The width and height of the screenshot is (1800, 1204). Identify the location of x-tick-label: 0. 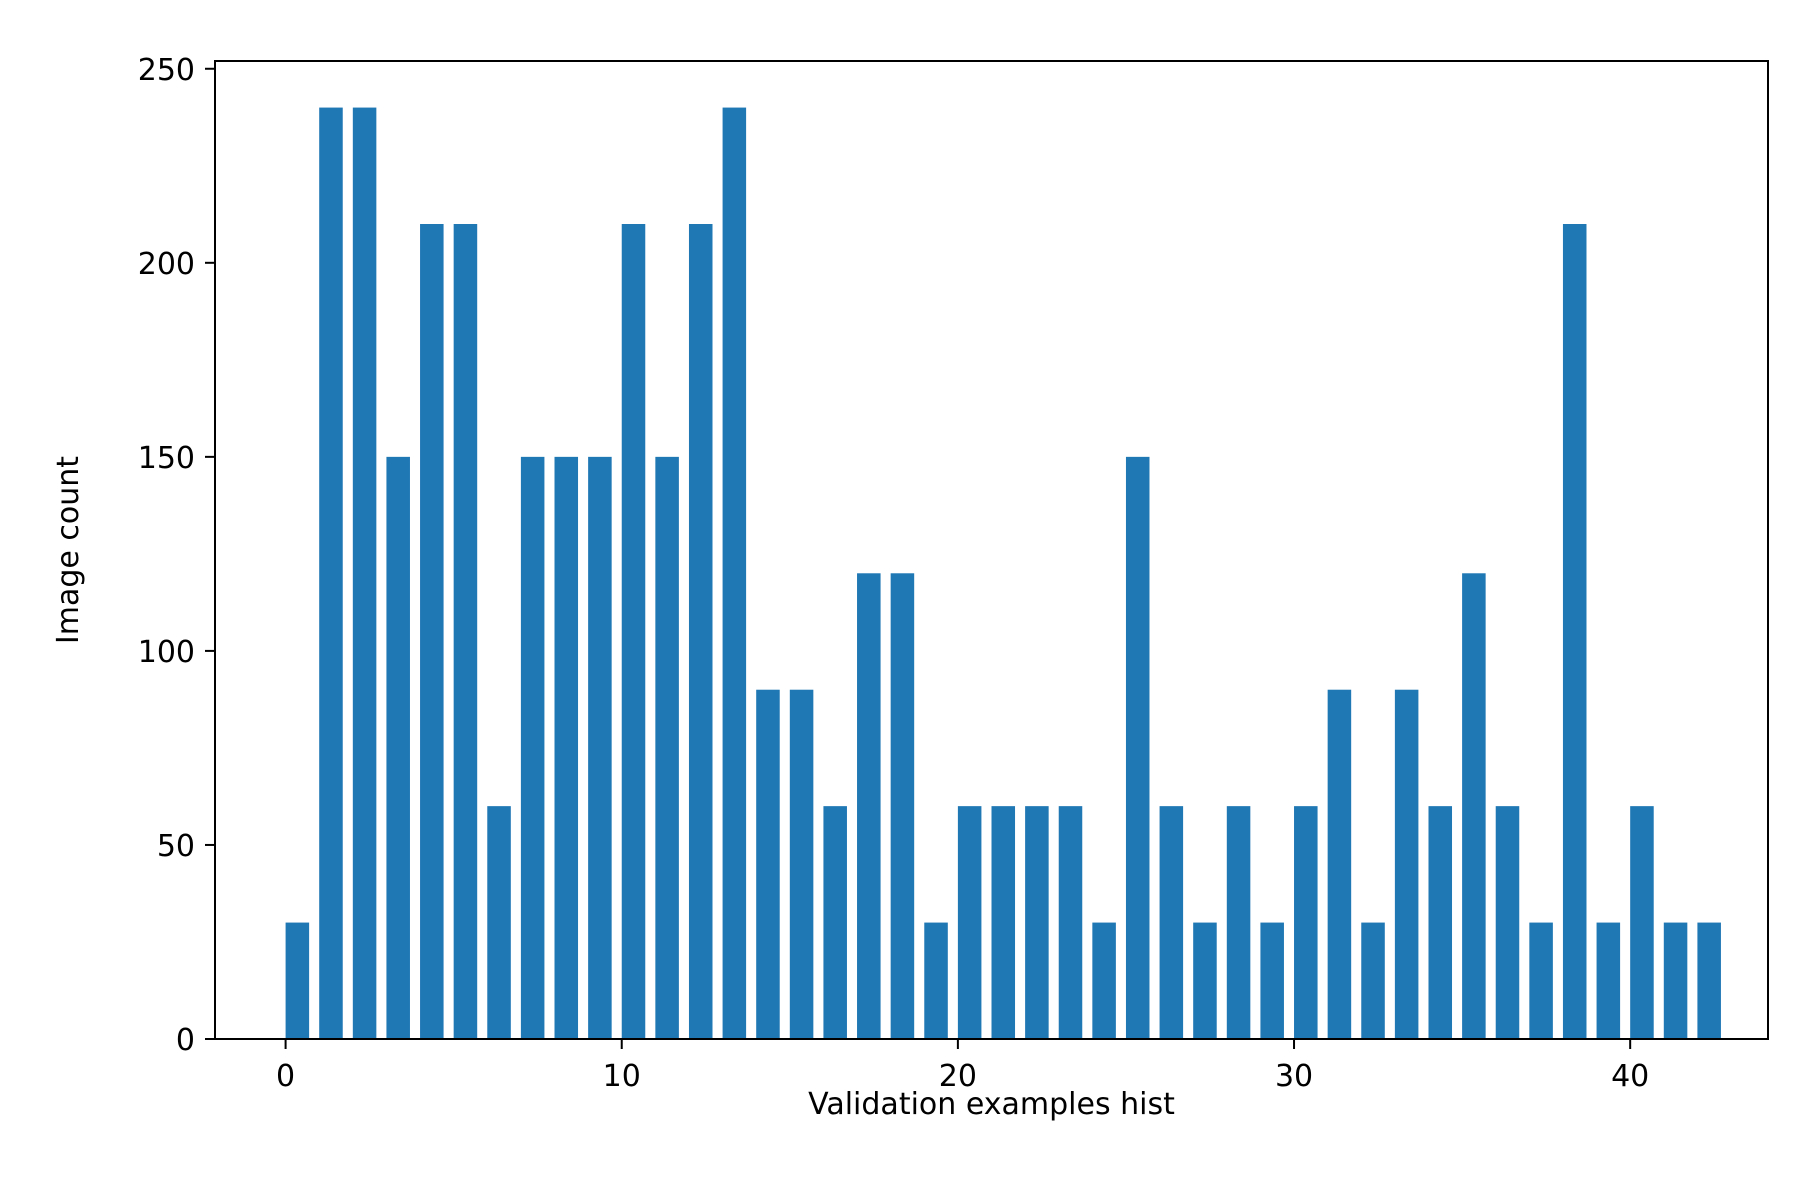
(285, 1076).